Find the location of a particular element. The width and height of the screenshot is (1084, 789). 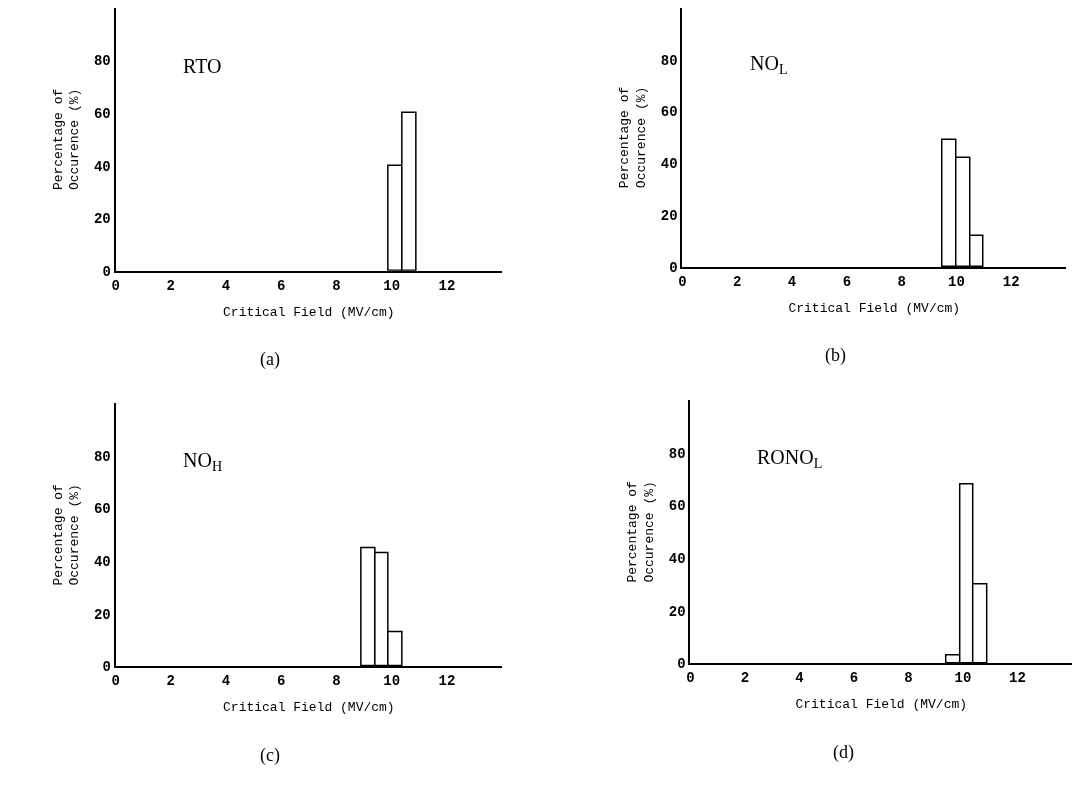

text: RONO$_{L}$ is located at coordinates (790, 459).